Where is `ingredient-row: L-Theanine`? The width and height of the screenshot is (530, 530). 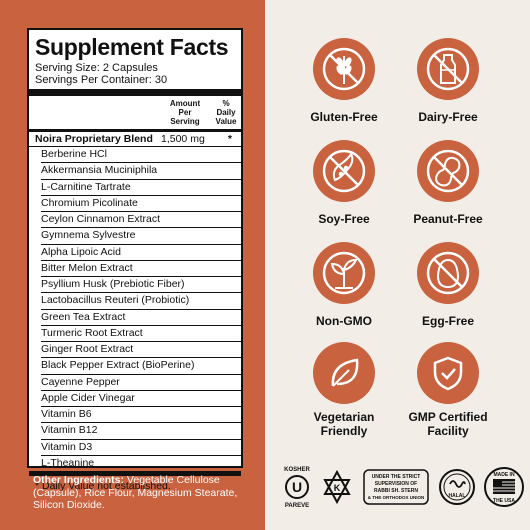
ingredient-row: L-Theanine is located at coordinates (68, 462).